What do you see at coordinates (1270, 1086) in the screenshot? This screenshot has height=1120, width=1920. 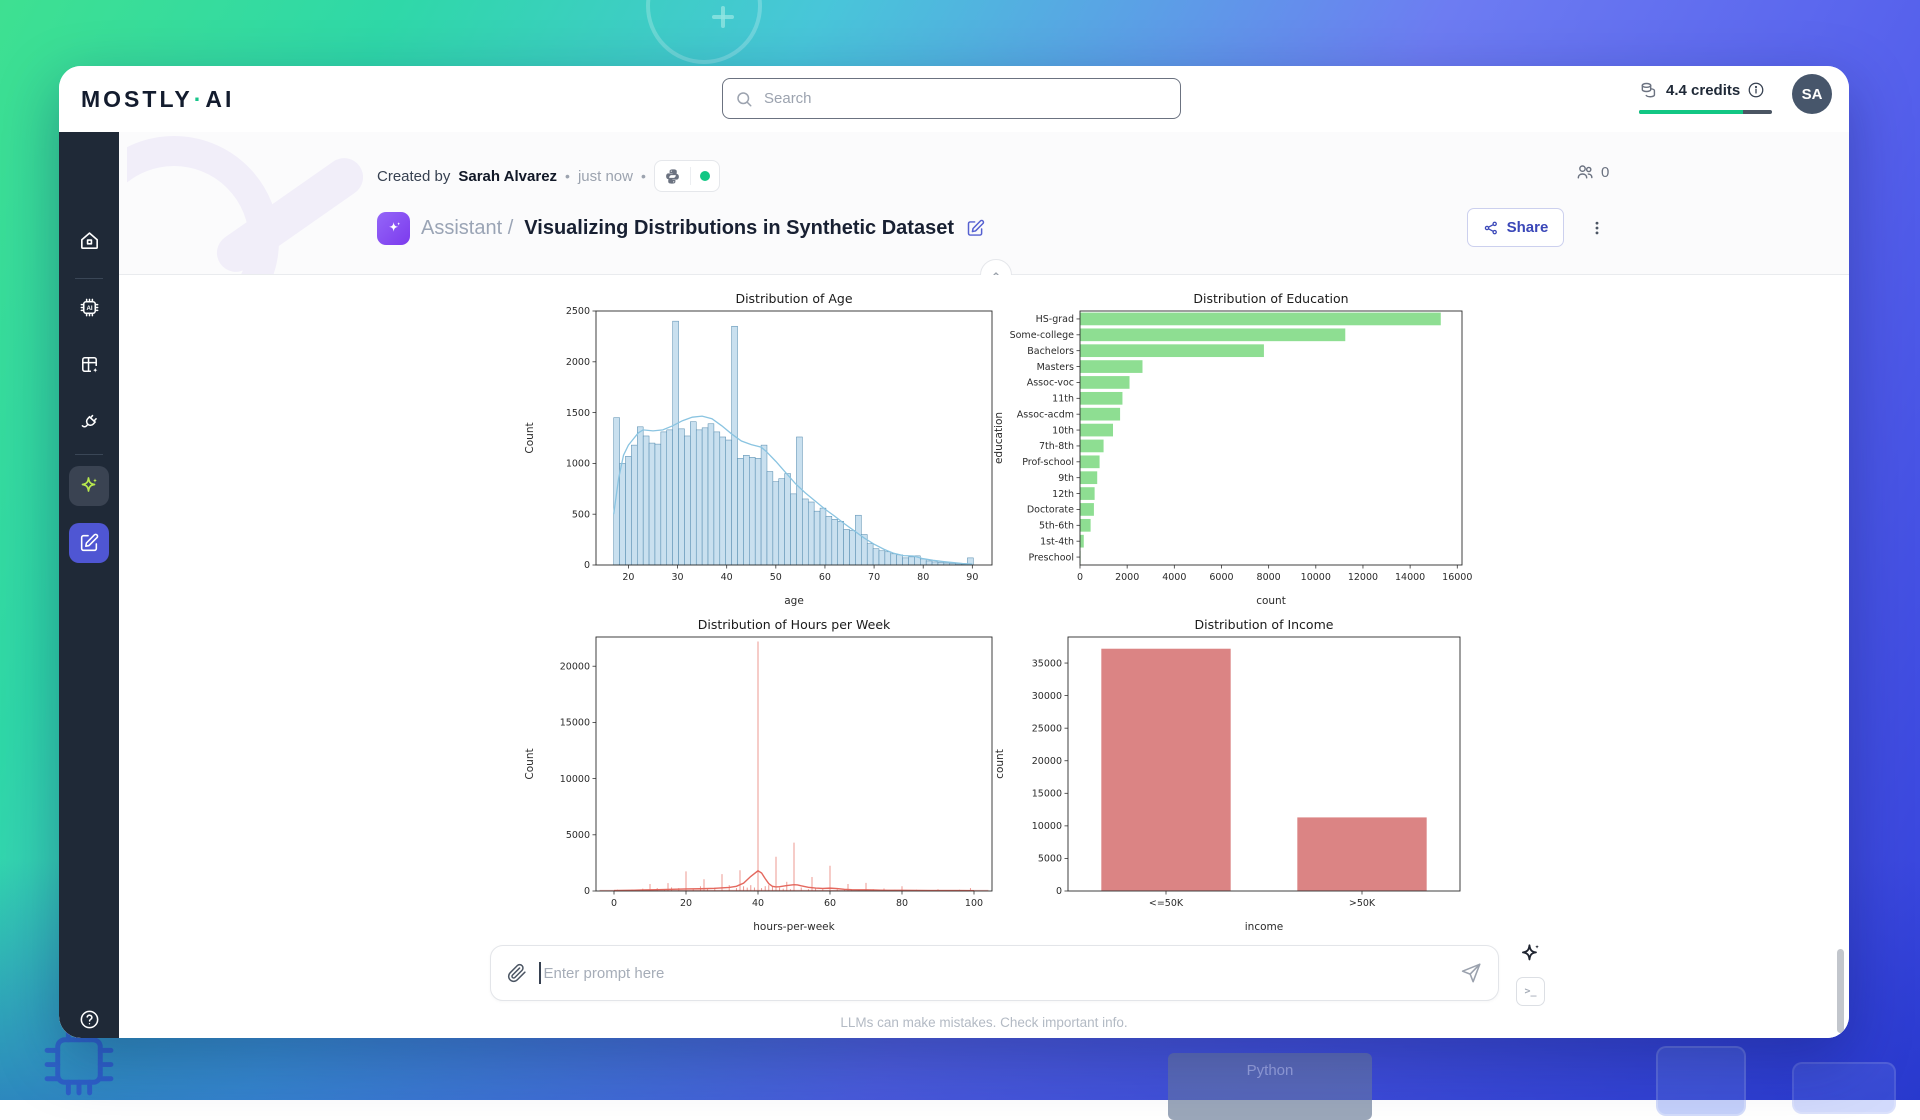 I see `bg-python-pill: Python` at bounding box center [1270, 1086].